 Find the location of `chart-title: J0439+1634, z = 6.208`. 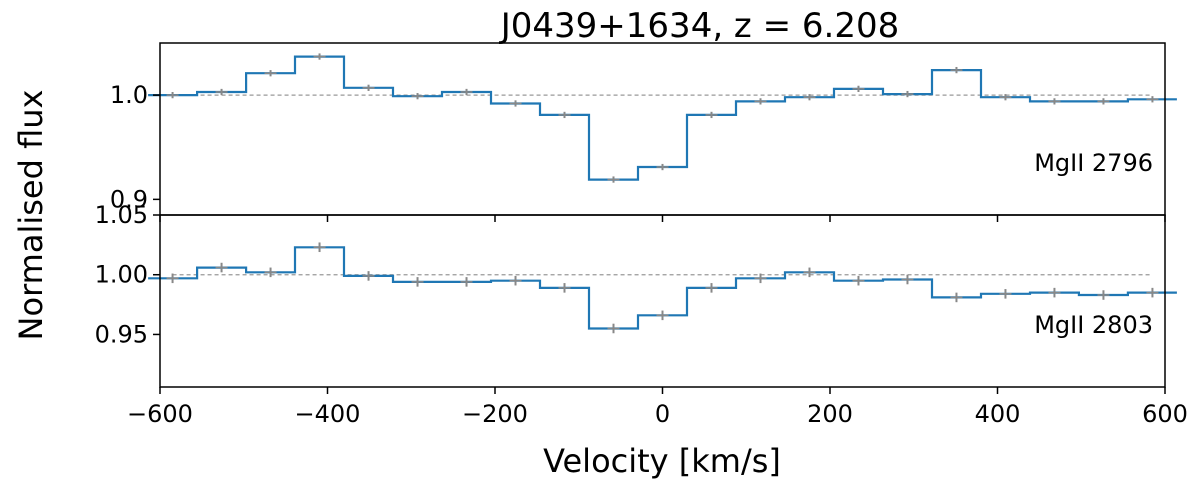

chart-title: J0439+1634, z = 6.208 is located at coordinates (699, 26).